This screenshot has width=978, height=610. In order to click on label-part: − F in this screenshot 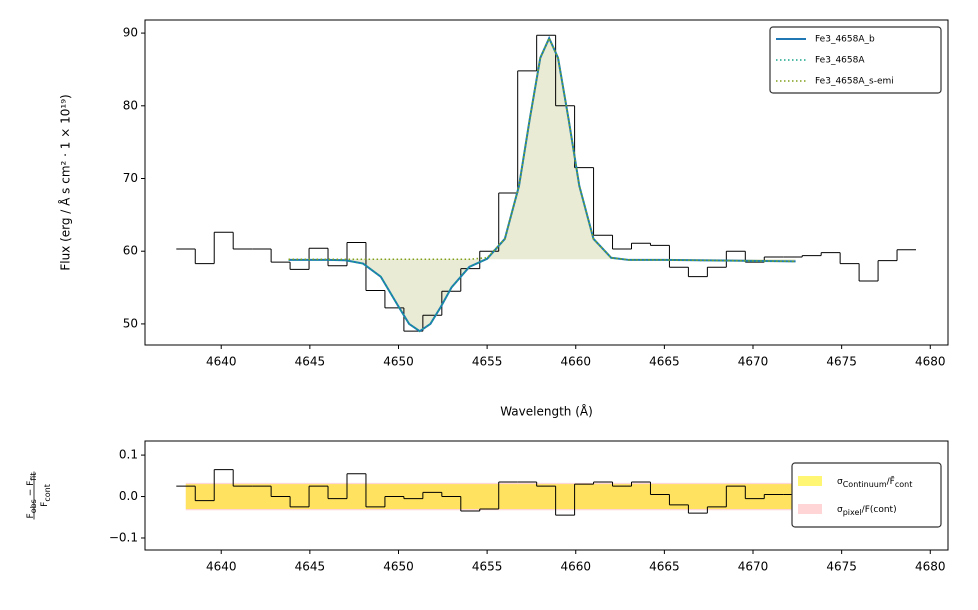, I will do `click(31, 490)`.